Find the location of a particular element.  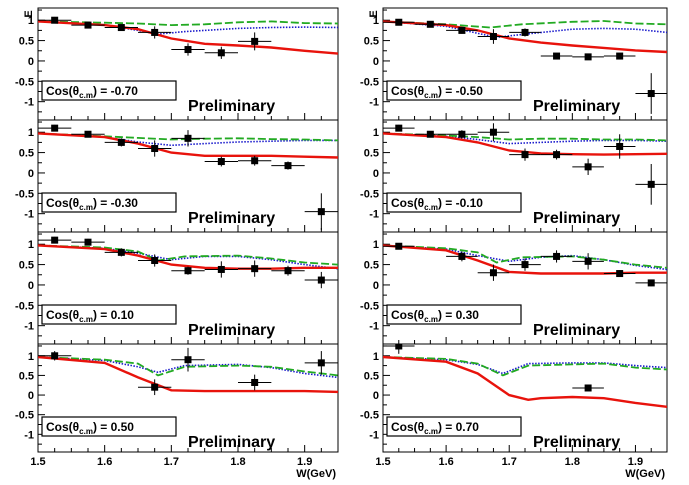

x-tick-label: 1.5 is located at coordinates (37, 462).